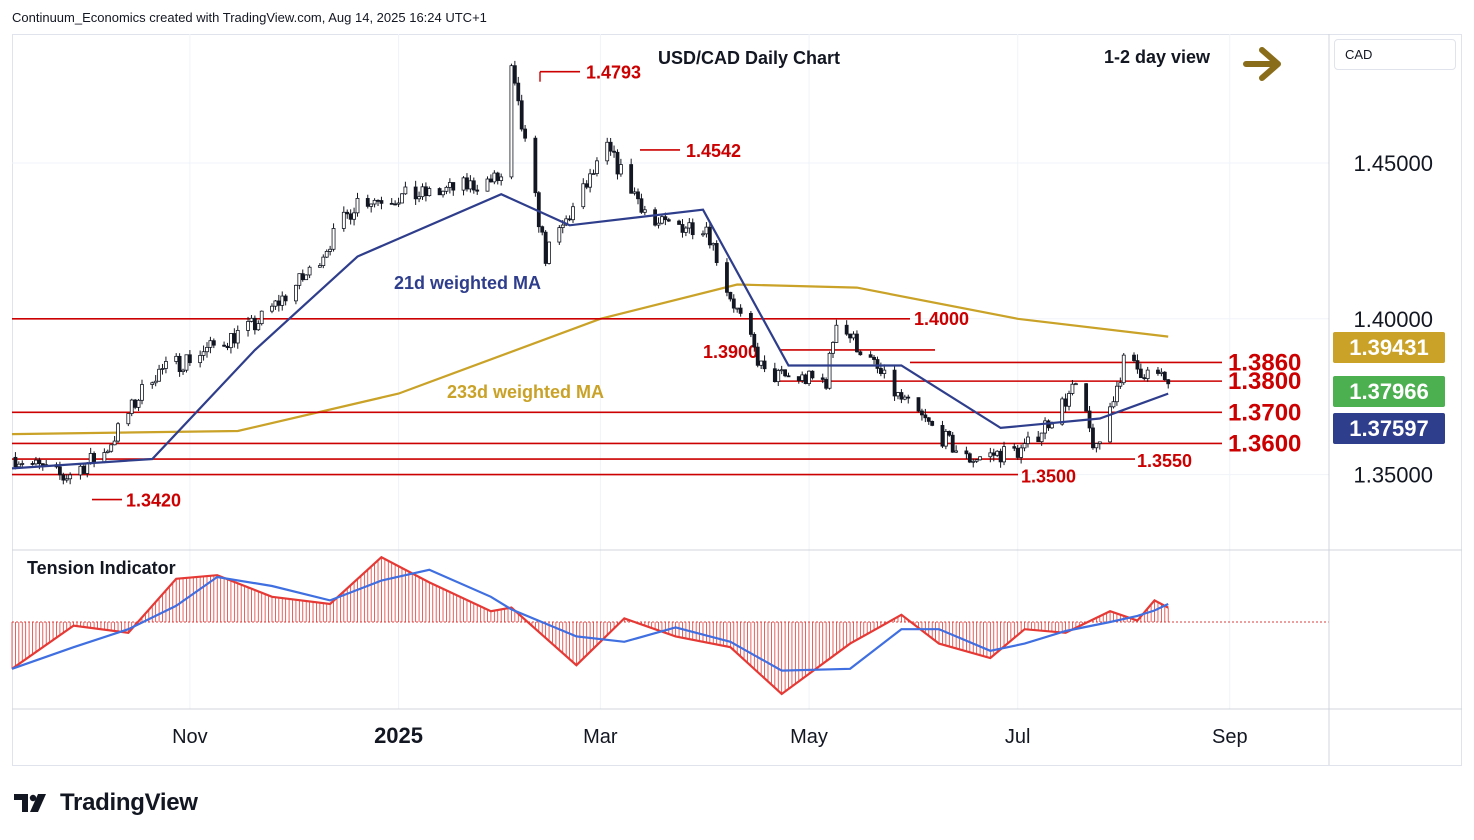  I want to click on right-arrow-icon, so click(1262, 64).